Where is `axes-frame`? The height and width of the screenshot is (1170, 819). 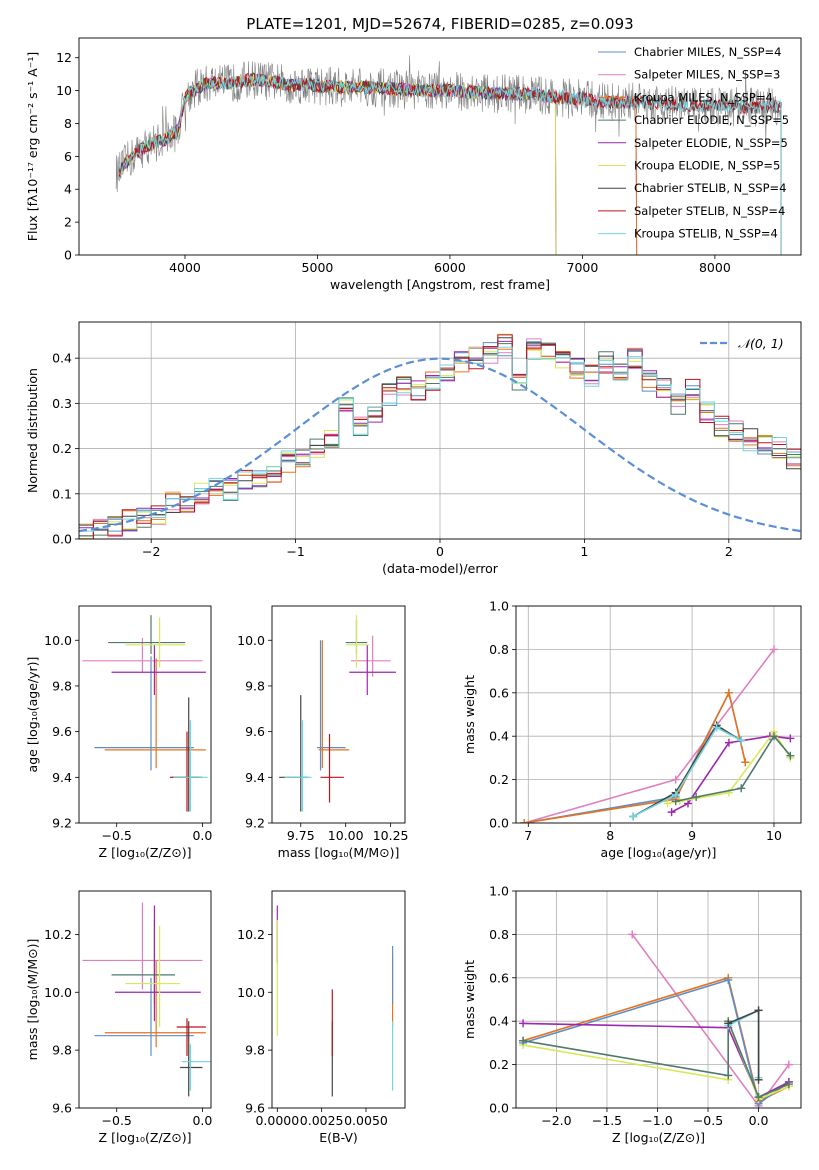
axes-frame is located at coordinates (658, 999).